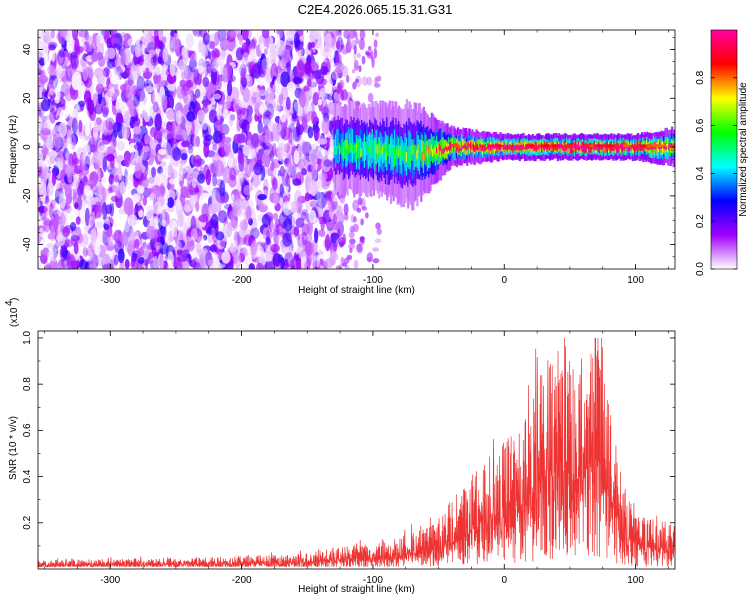  Describe the element at coordinates (27, 195) in the screenshot. I see `top-y-tick-label: -20` at that location.